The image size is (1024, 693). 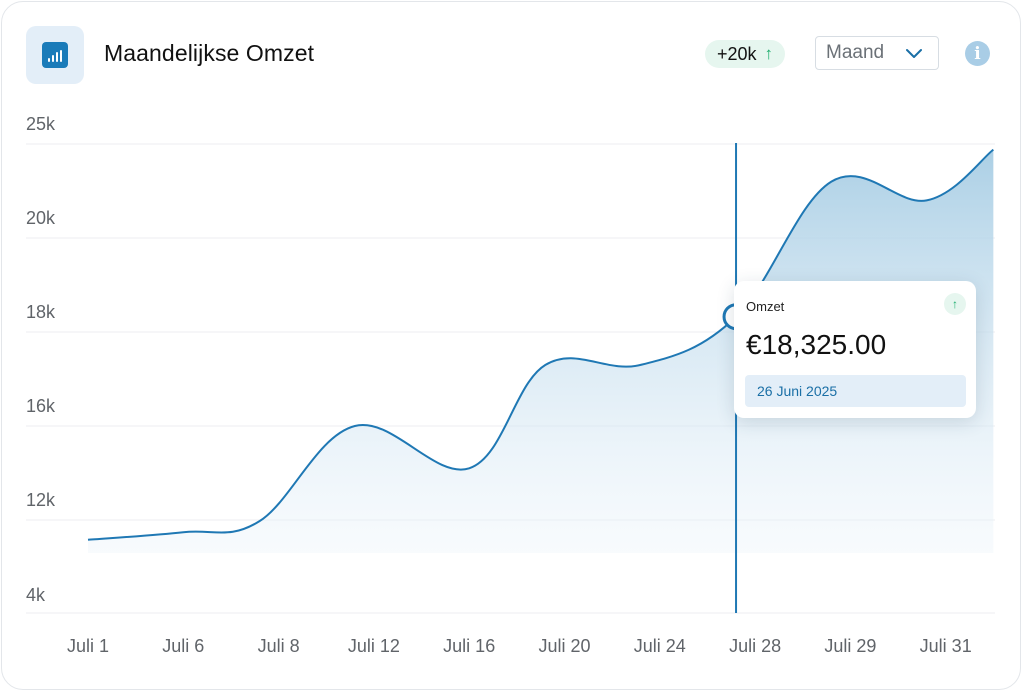 What do you see at coordinates (855, 52) in the screenshot?
I see `period-select-value: Maand` at bounding box center [855, 52].